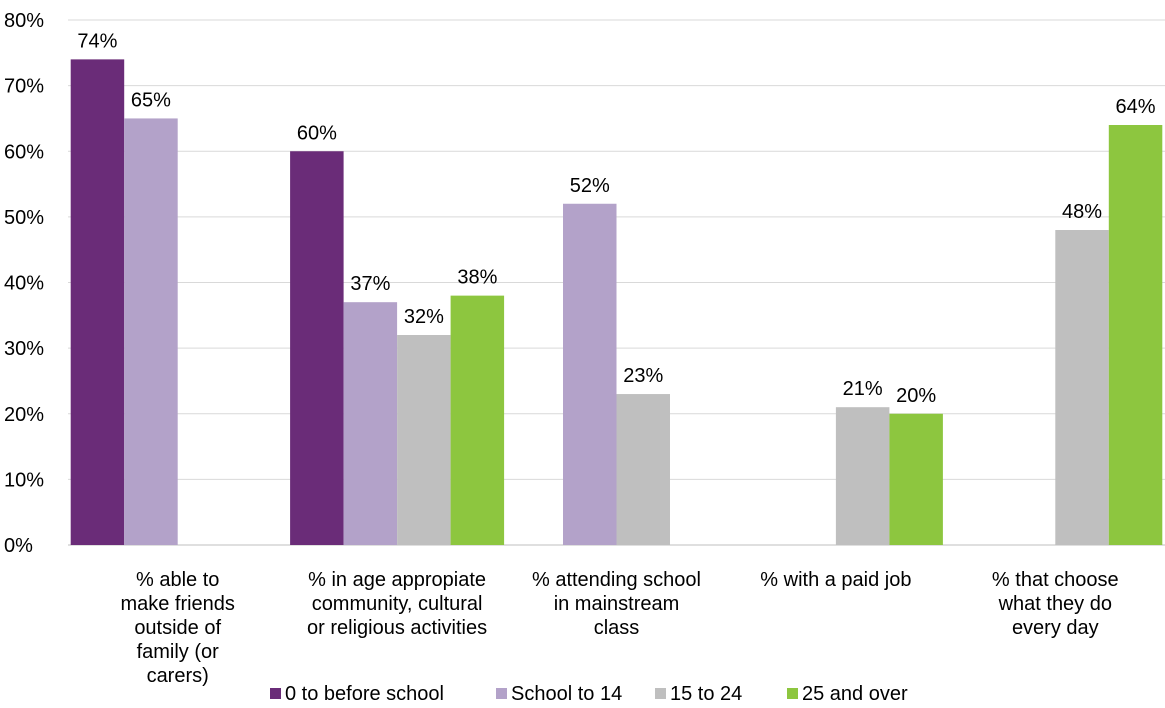 The height and width of the screenshot is (708, 1165). Describe the element at coordinates (1055, 580) in the screenshot. I see `x-category-label-line: % that choose` at that location.